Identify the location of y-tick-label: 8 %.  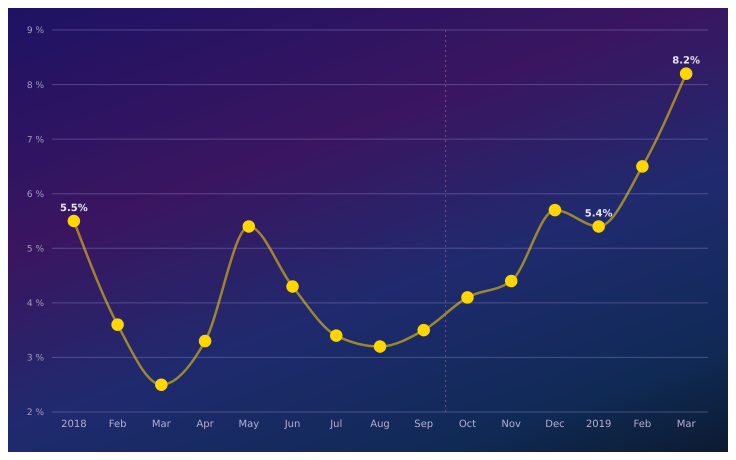
(35, 85).